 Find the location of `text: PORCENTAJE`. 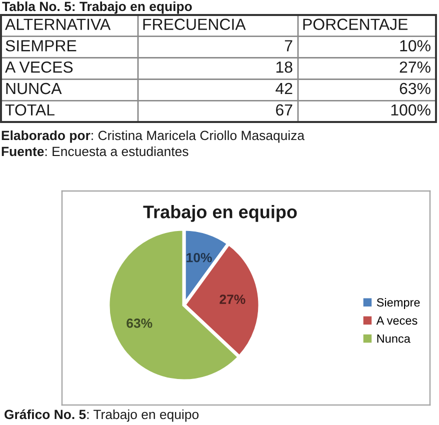

text: PORCENTAJE is located at coordinates (355, 24).